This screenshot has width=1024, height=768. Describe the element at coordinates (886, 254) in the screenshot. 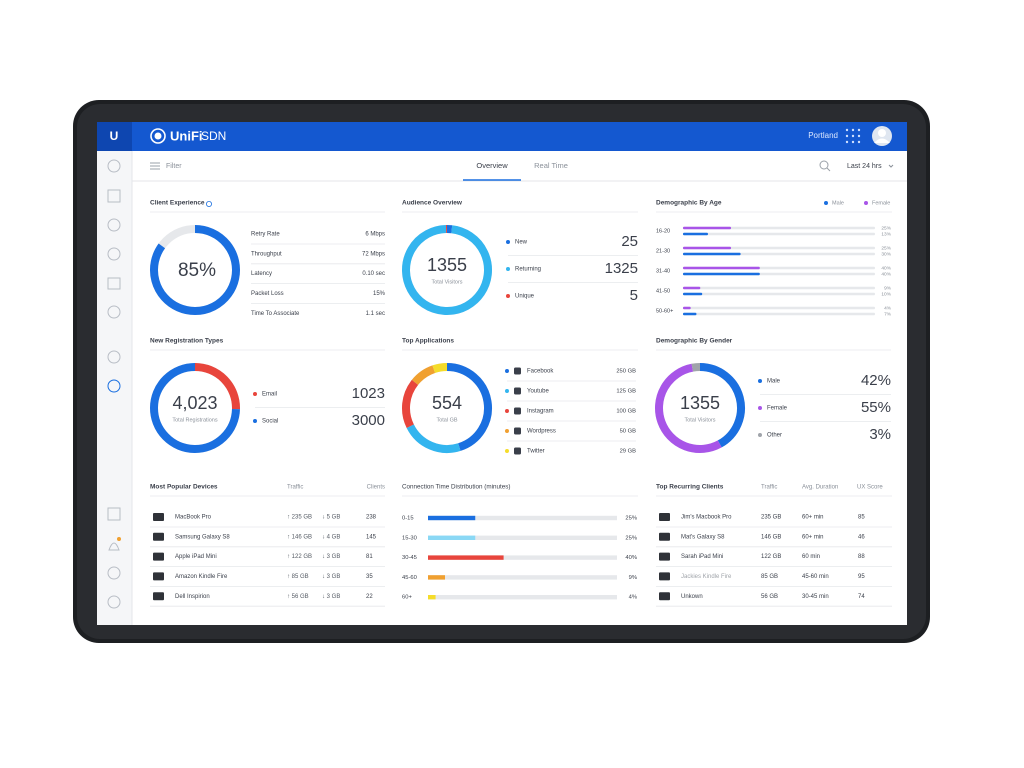

I see `age-value: 30%` at that location.